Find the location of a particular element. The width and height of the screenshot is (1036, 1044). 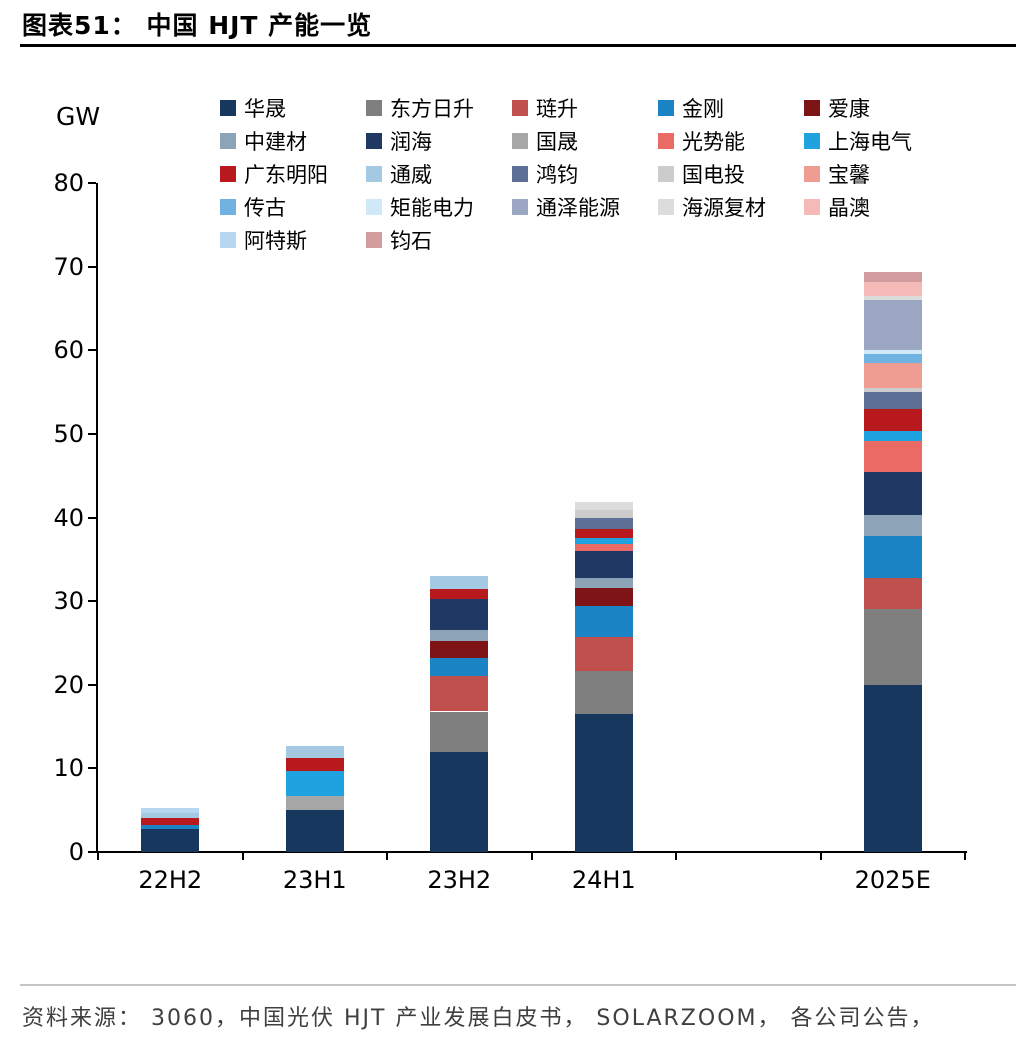

legend-label: 鸿钧 is located at coordinates (557, 174).